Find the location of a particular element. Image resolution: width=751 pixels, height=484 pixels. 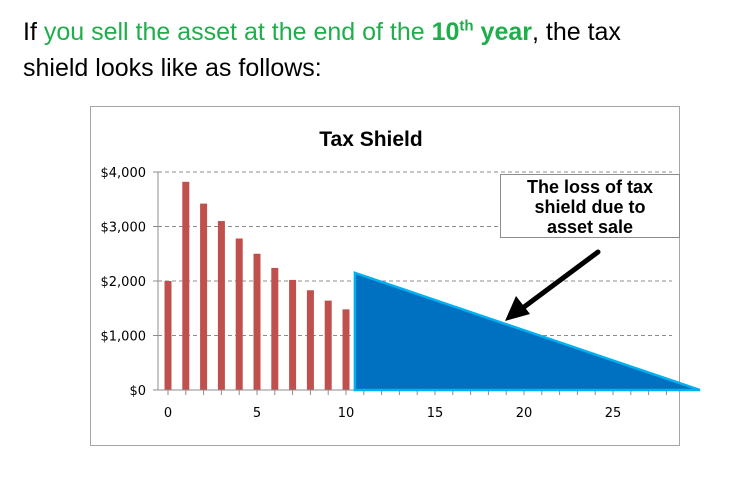

chart-title: Tax Shield is located at coordinates (370, 139).